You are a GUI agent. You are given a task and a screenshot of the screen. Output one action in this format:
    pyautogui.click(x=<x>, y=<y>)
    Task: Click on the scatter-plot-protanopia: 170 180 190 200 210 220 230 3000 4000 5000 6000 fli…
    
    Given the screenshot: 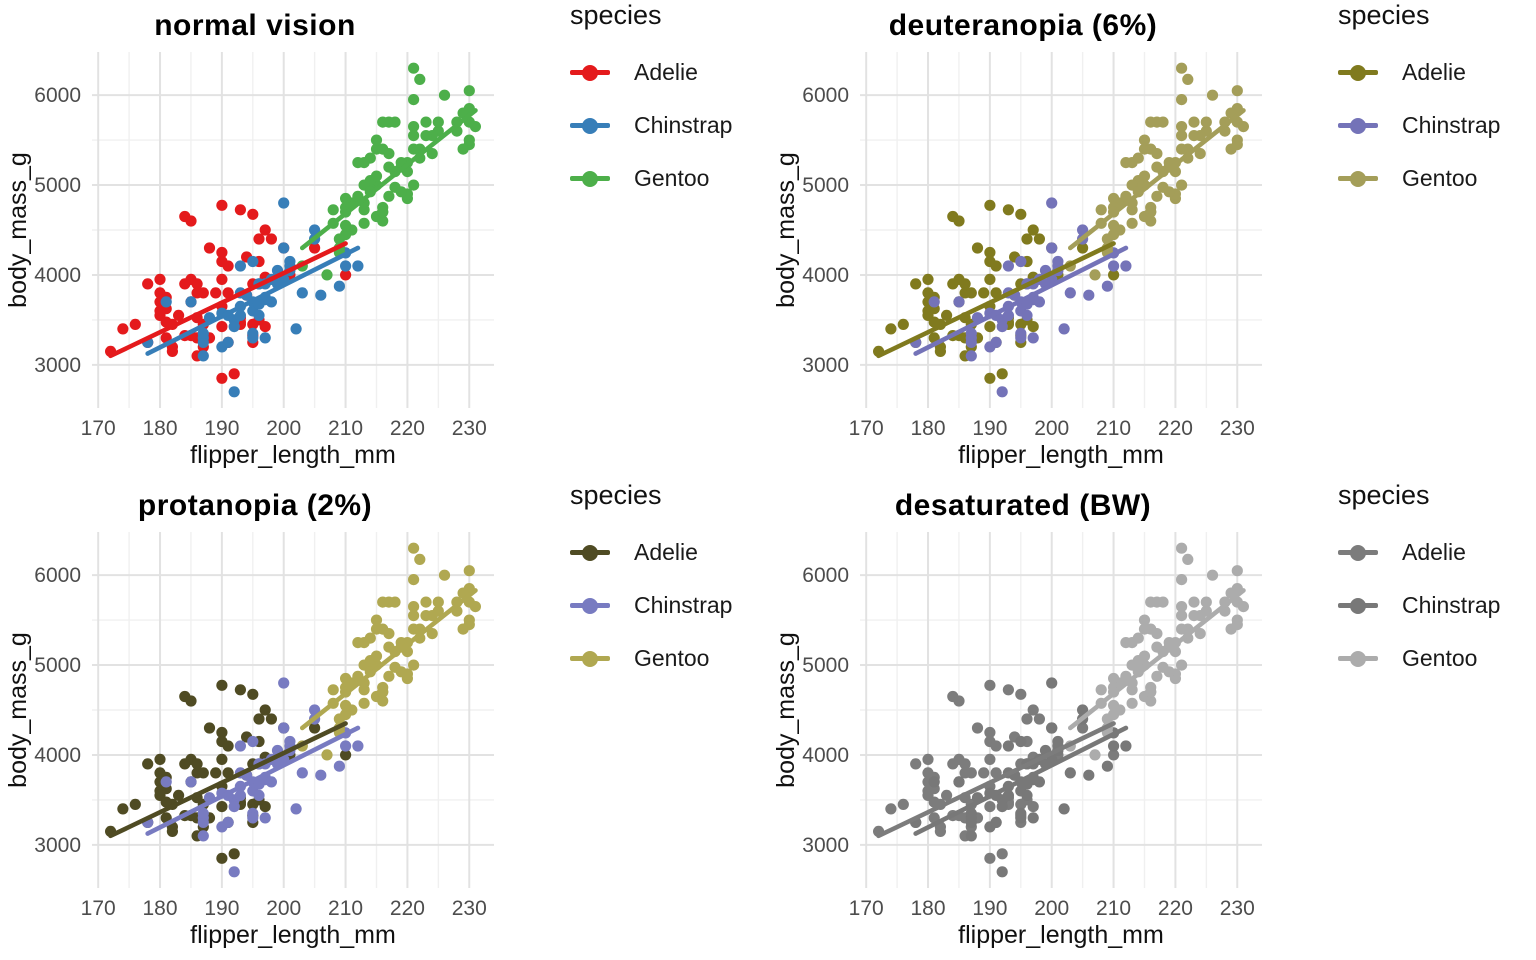 What is the action you would take?
    pyautogui.click(x=249, y=740)
    